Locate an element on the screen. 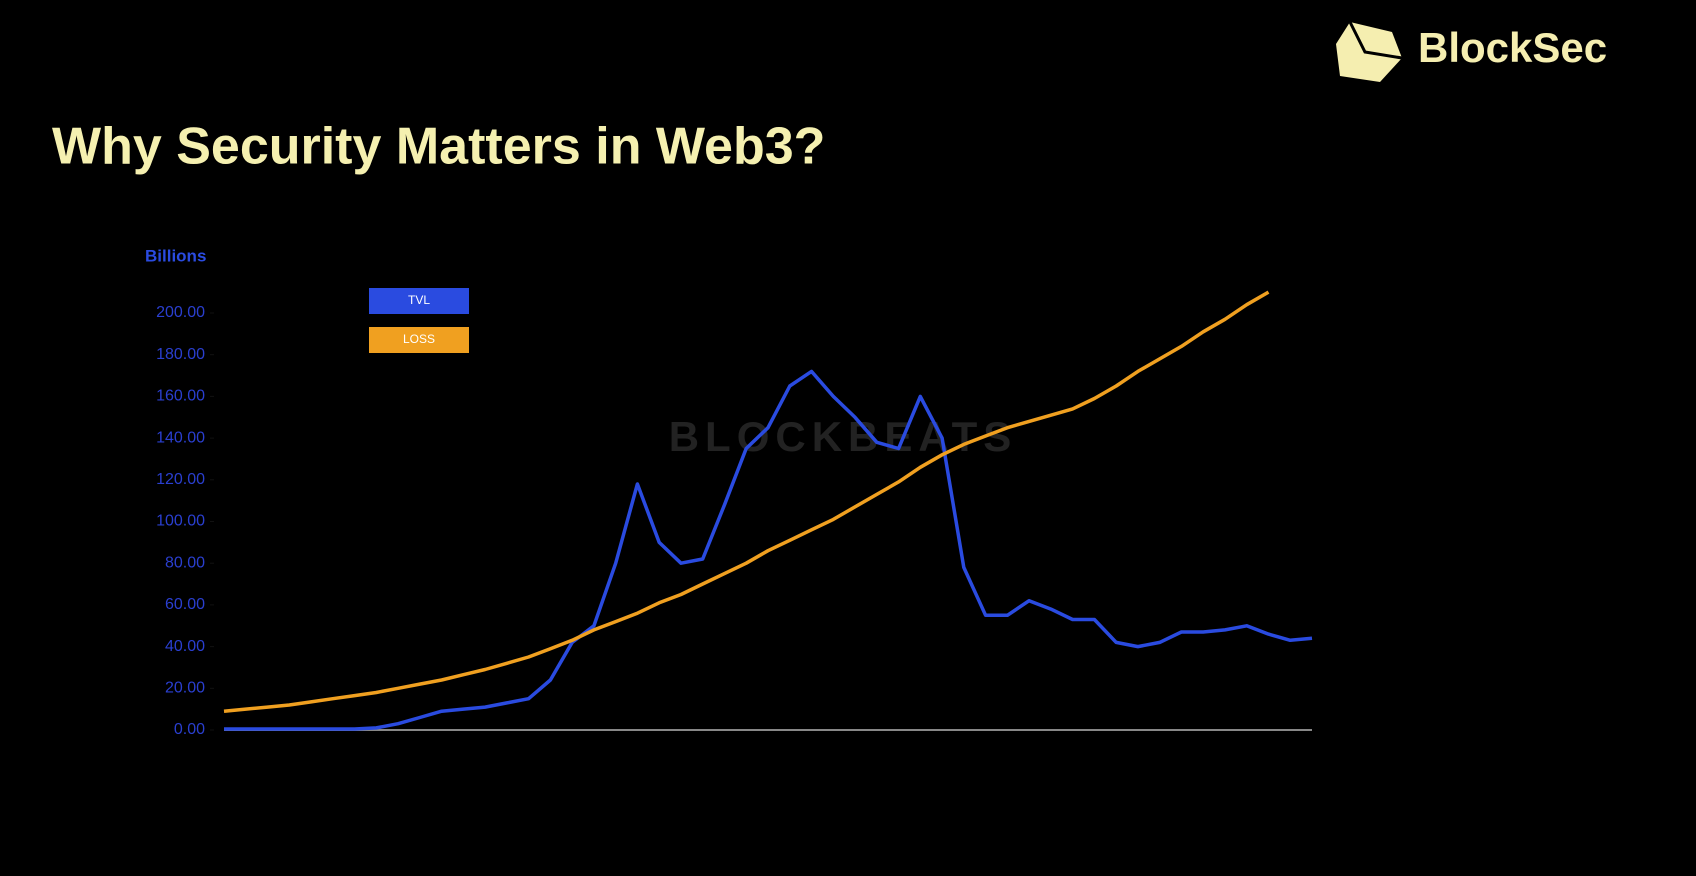  brand-logo: BlockSec is located at coordinates (1471, 51).